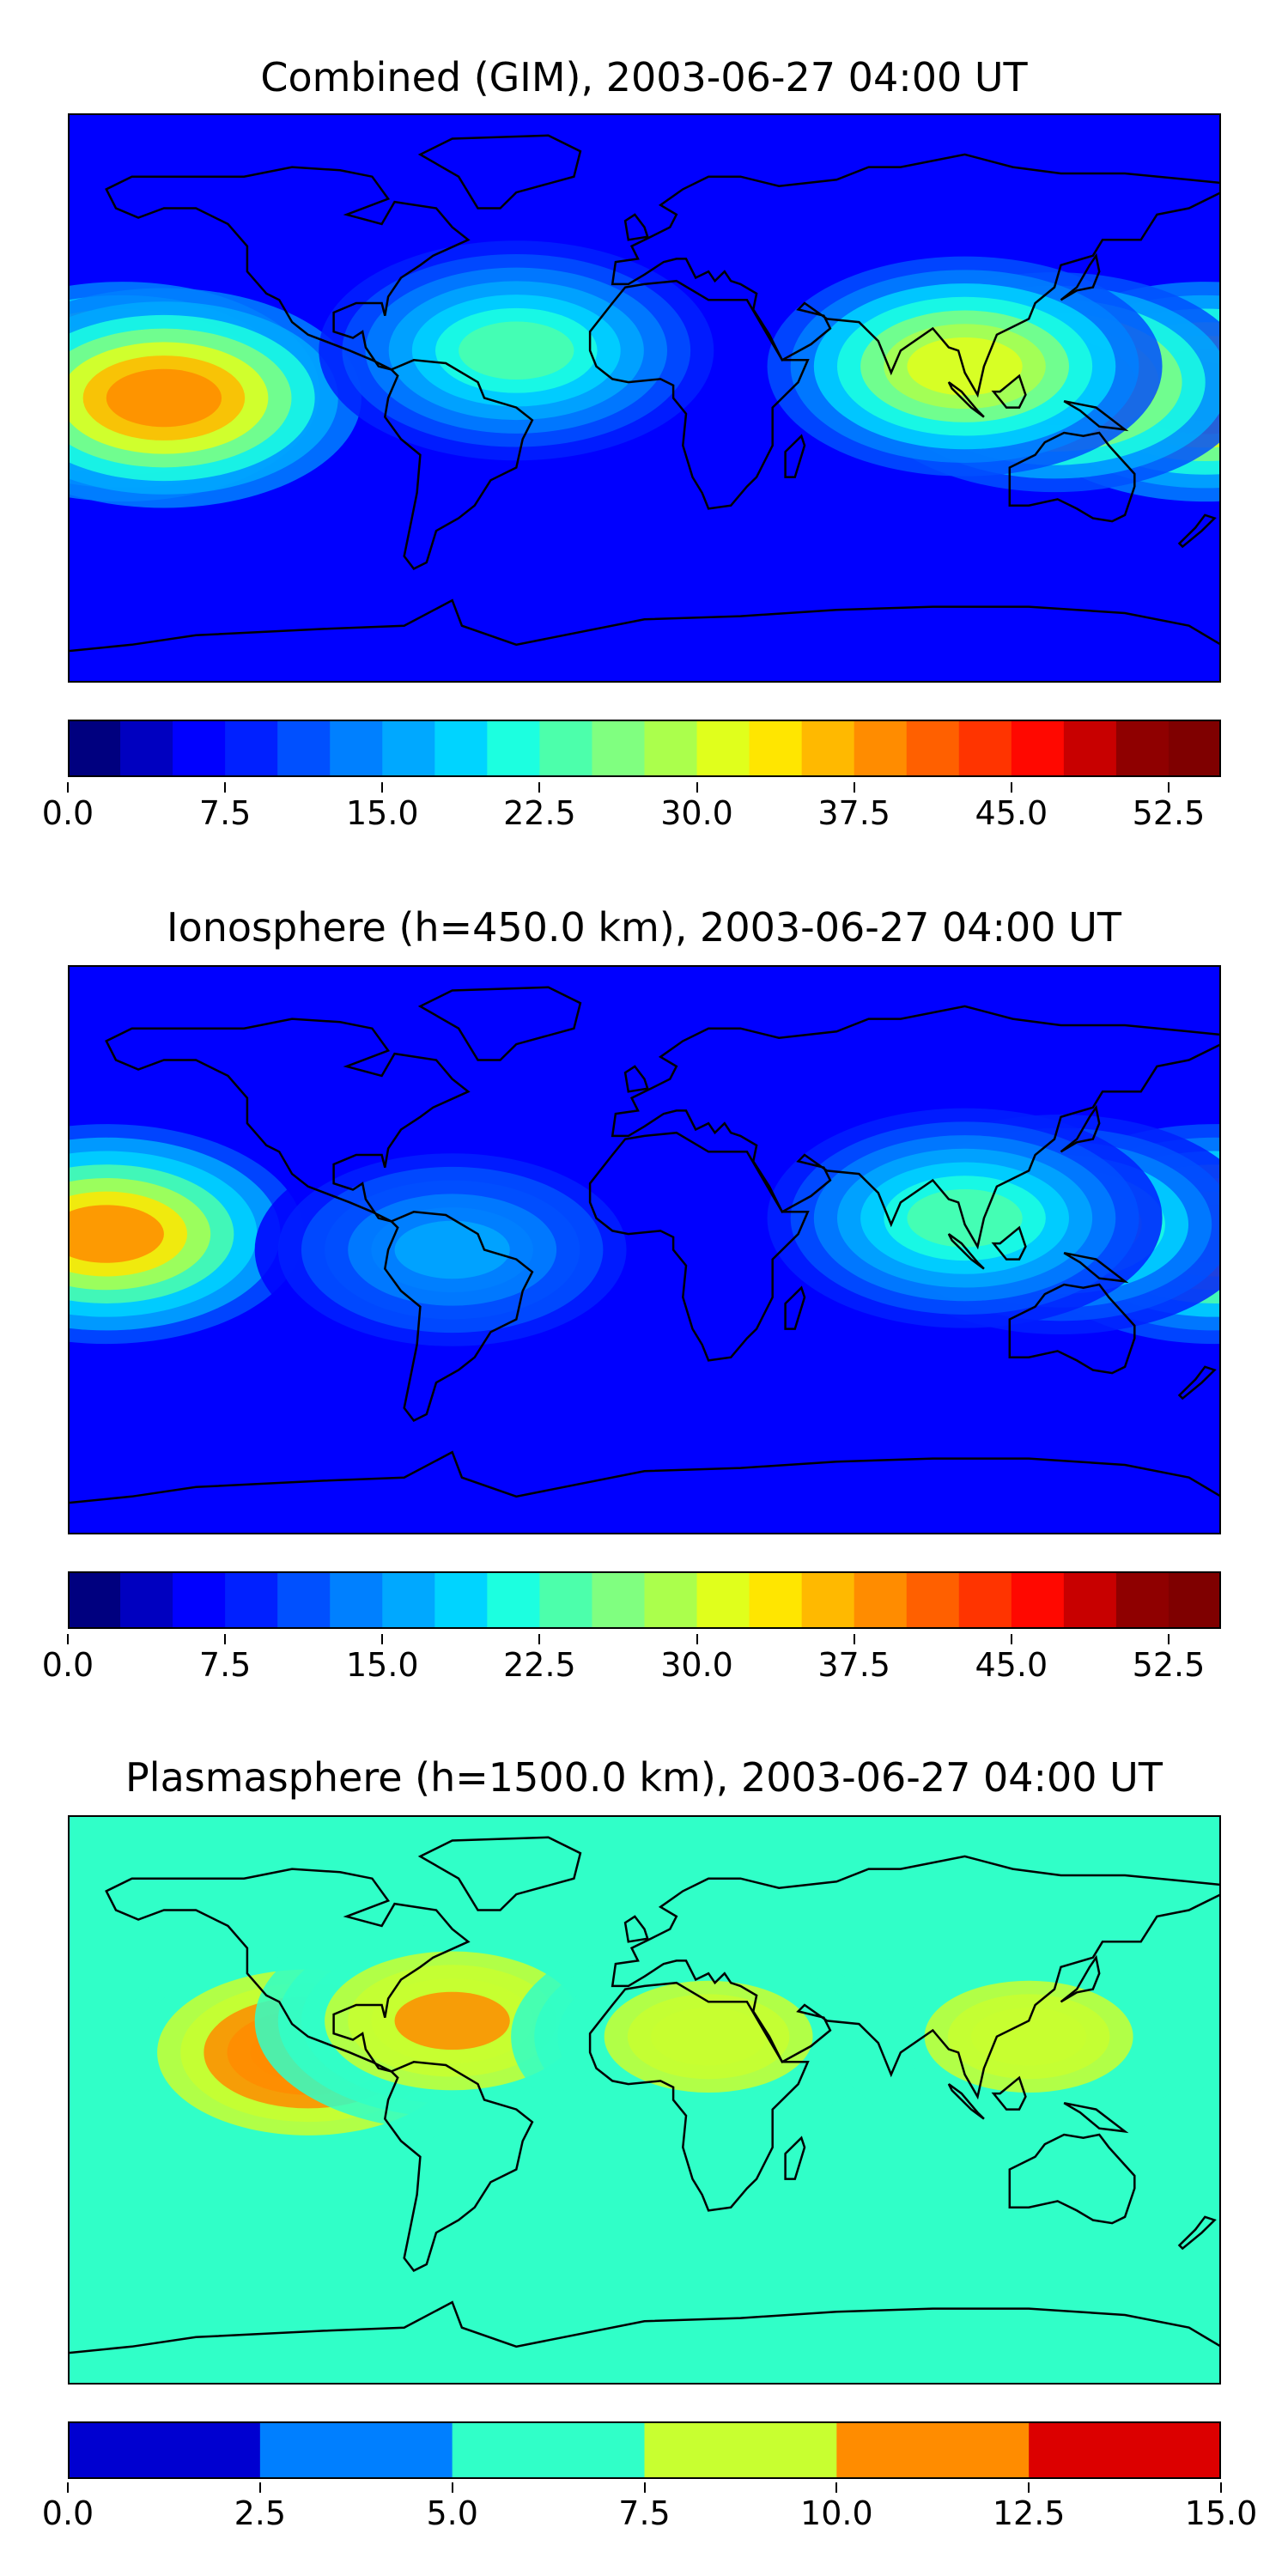 This screenshot has height=2576, width=1288. What do you see at coordinates (644, 625) in the screenshot?
I see `coastline-antarctica` at bounding box center [644, 625].